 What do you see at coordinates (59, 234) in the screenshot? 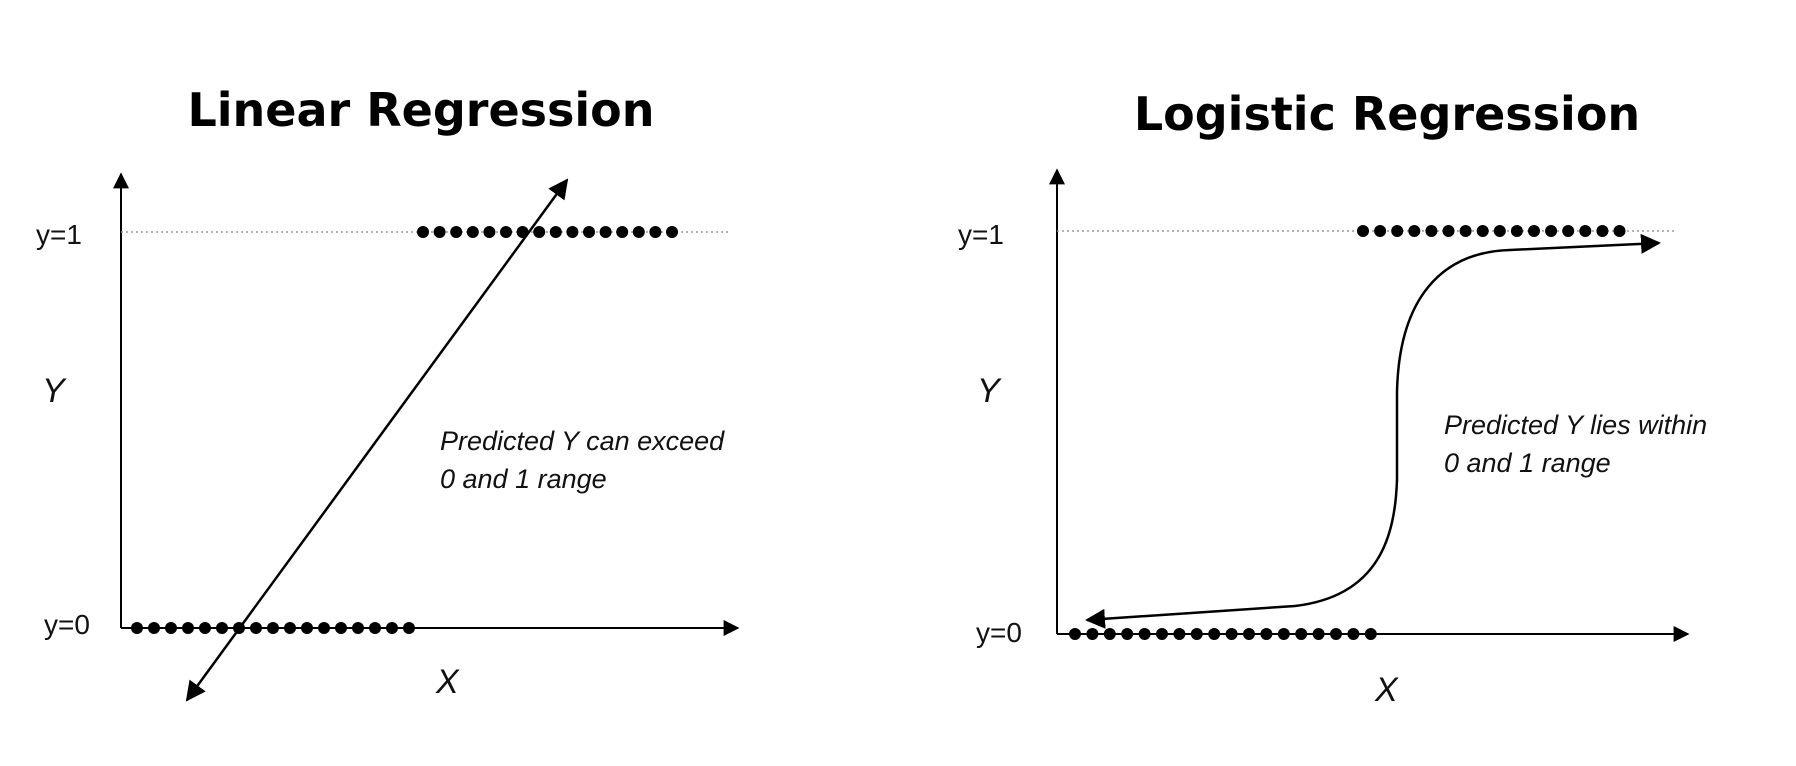
I see `linear-y1-label: y=1` at bounding box center [59, 234].